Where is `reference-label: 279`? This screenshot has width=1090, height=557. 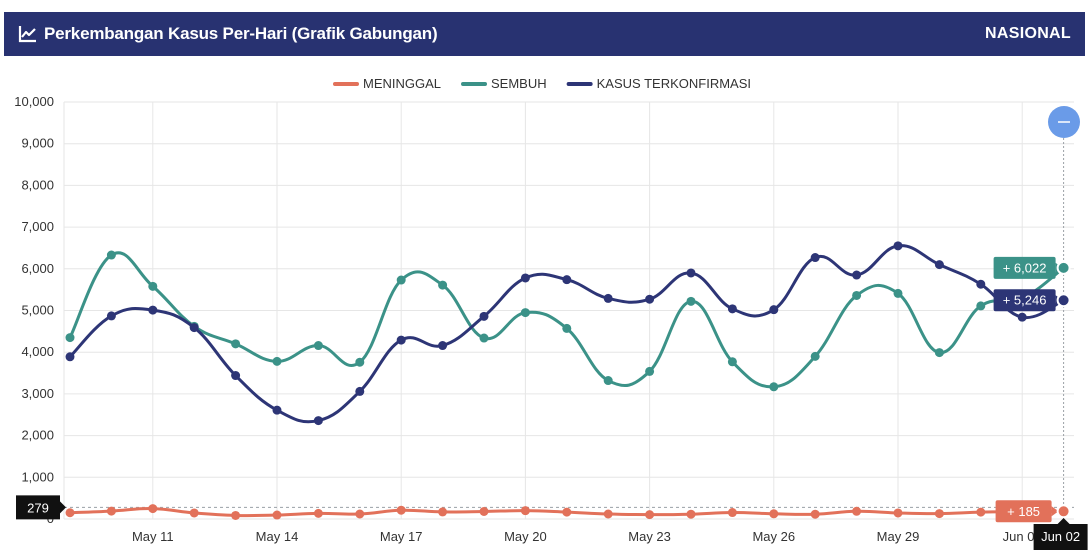 reference-label: 279 is located at coordinates (38, 507).